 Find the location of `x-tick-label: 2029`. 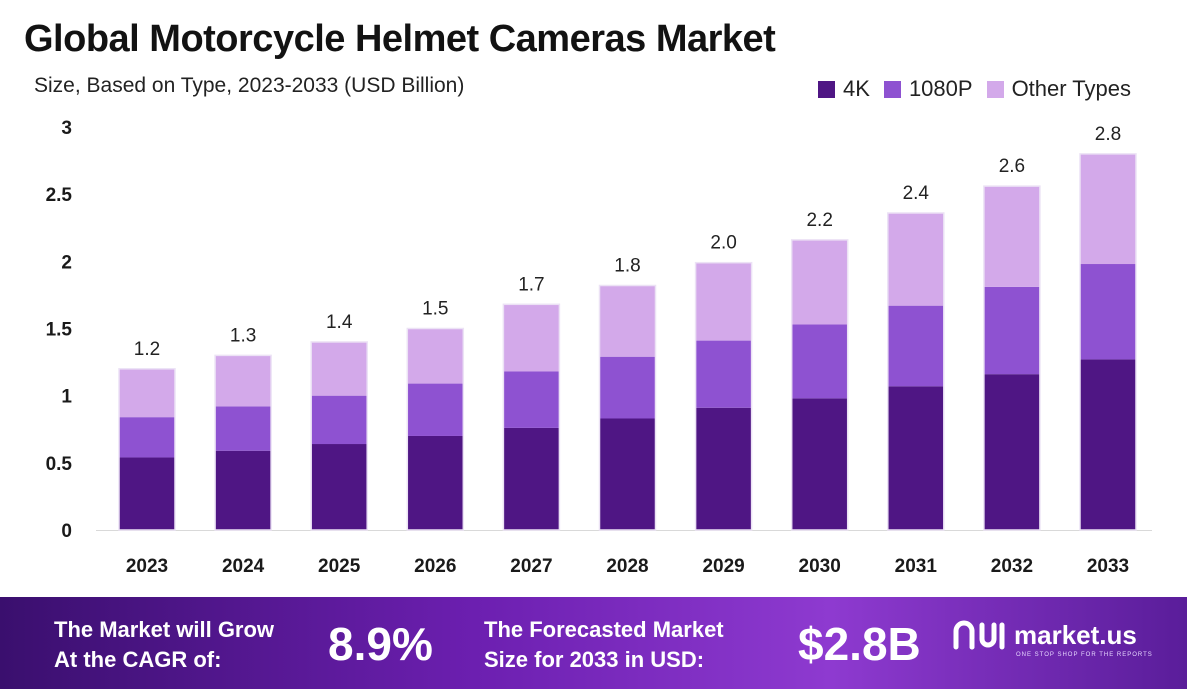

x-tick-label: 2029 is located at coordinates (723, 566).